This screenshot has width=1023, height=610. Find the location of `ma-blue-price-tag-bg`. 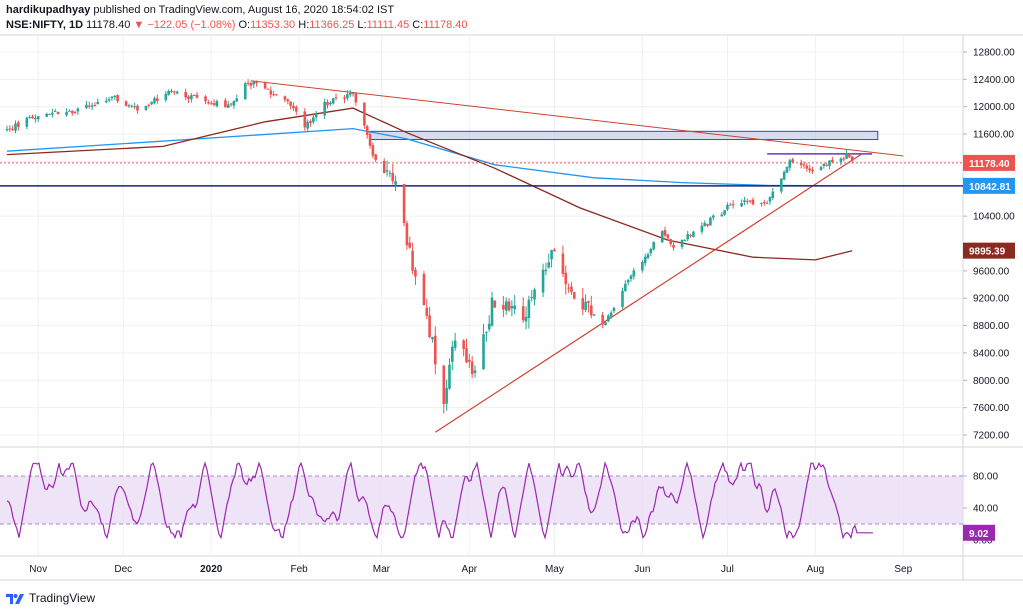

ma-blue-price-tag-bg is located at coordinates (989, 185).